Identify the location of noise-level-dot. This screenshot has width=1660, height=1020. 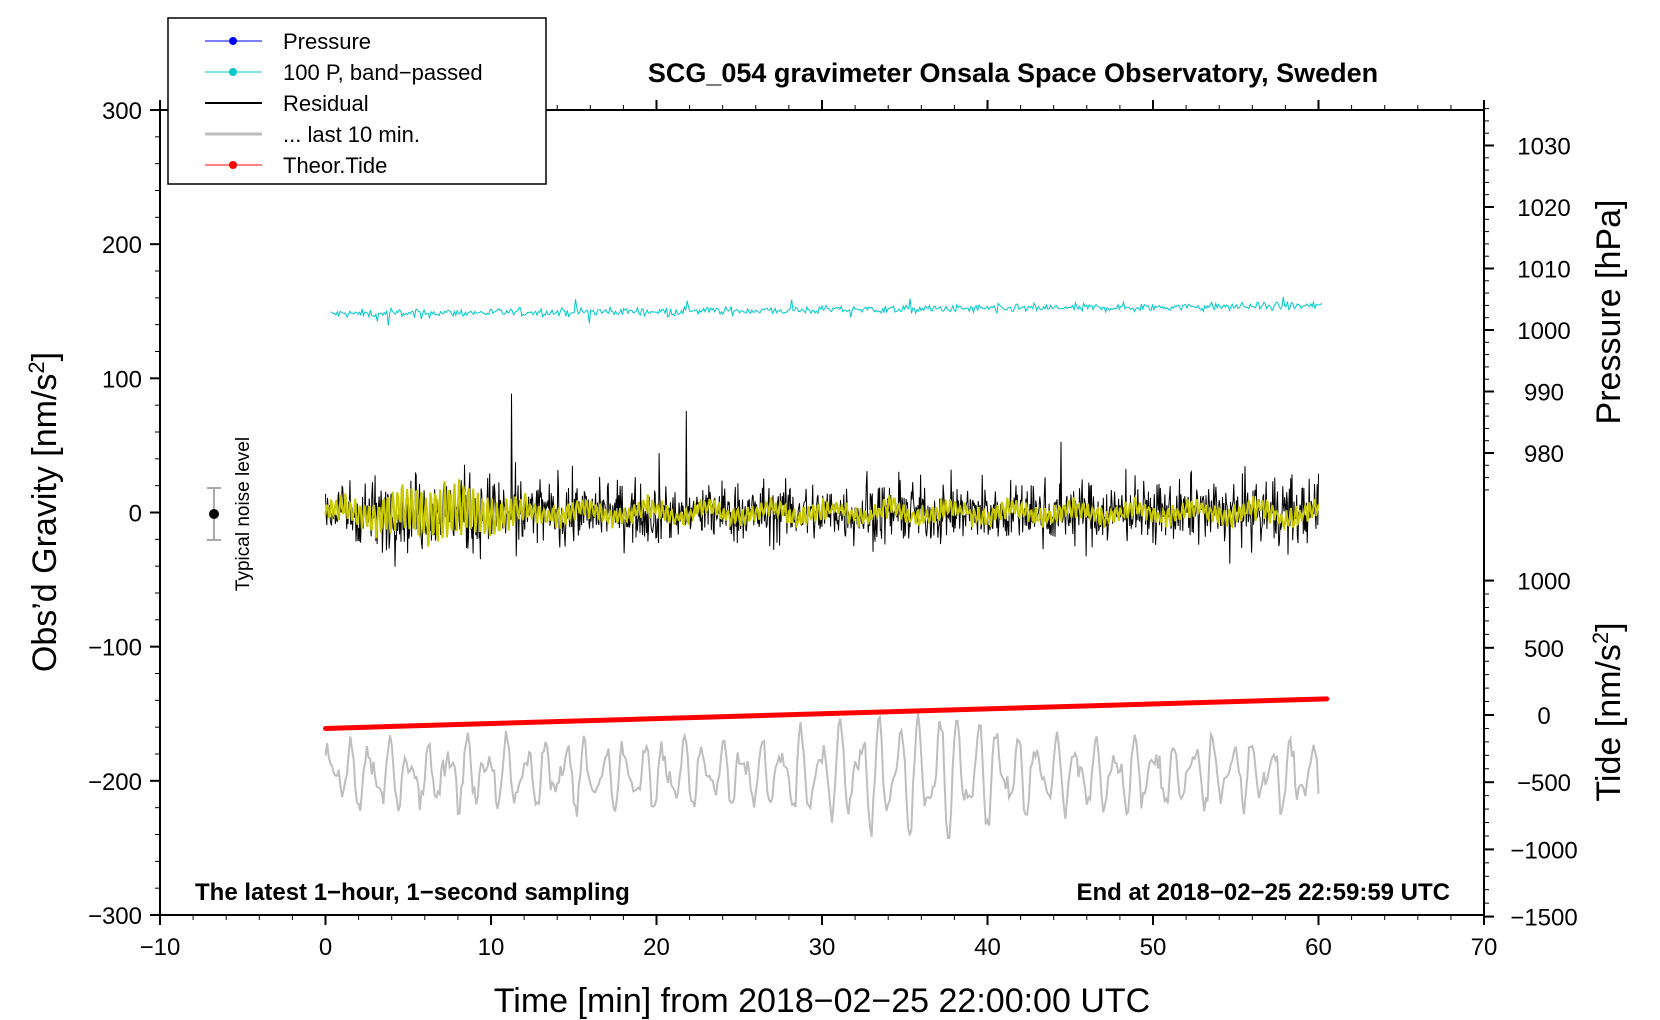
(214, 514).